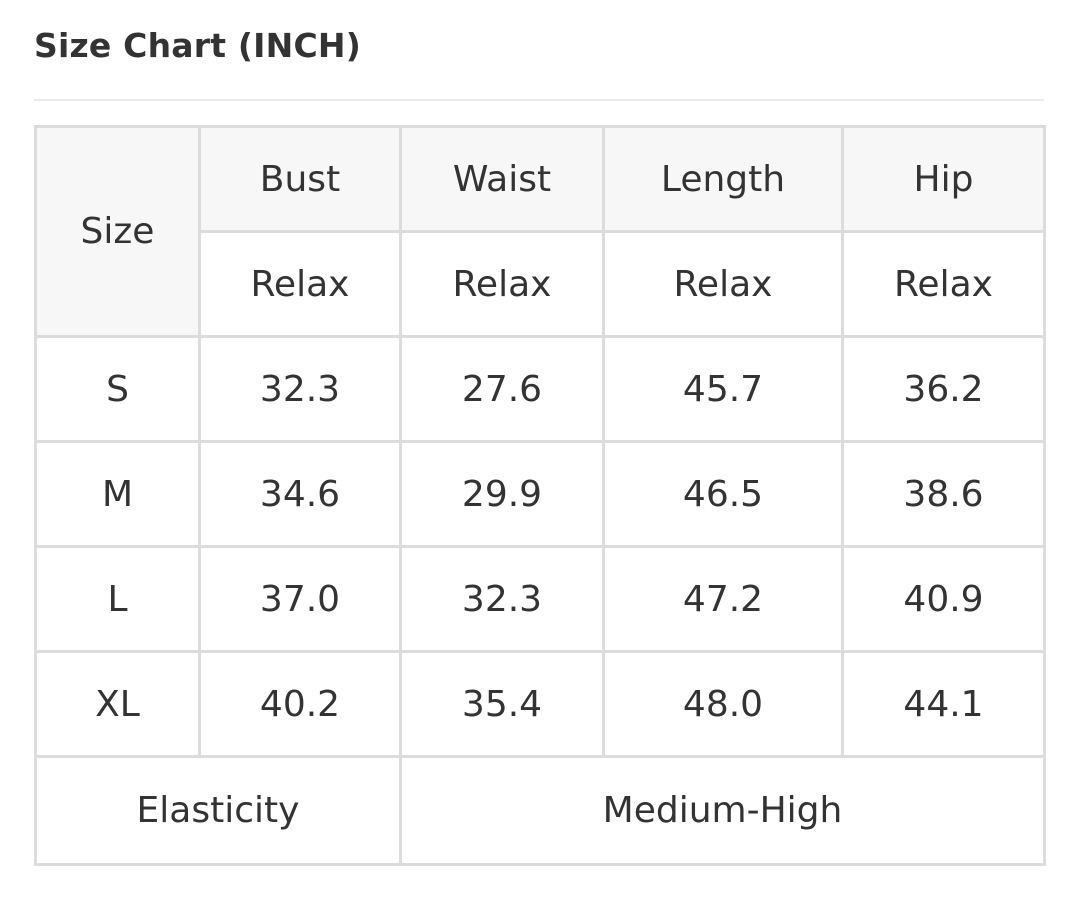  I want to click on table-row: S 32.3 27.6 45.7 36.2, so click(540, 389).